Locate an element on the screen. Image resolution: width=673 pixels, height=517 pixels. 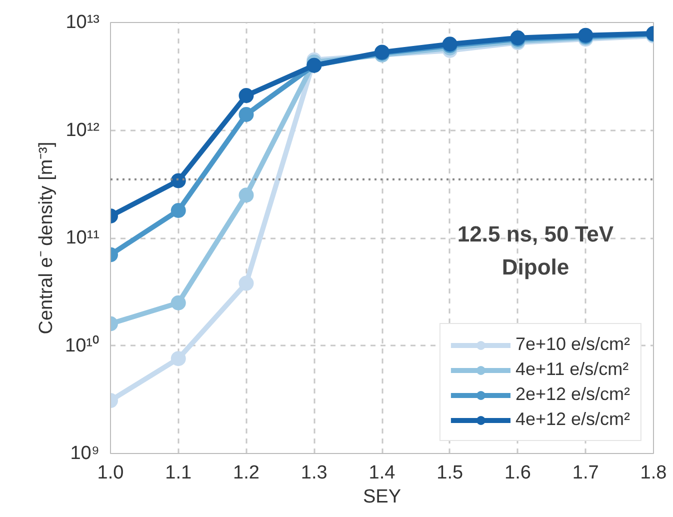
x-tick-label: 1.2 is located at coordinates (246, 473).